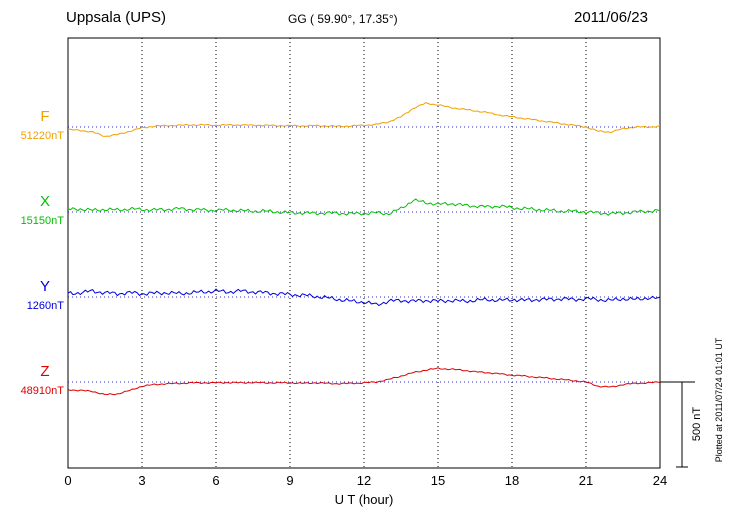 This screenshot has width=730, height=520. Describe the element at coordinates (364, 381) in the screenshot. I see `trace-Z` at that location.